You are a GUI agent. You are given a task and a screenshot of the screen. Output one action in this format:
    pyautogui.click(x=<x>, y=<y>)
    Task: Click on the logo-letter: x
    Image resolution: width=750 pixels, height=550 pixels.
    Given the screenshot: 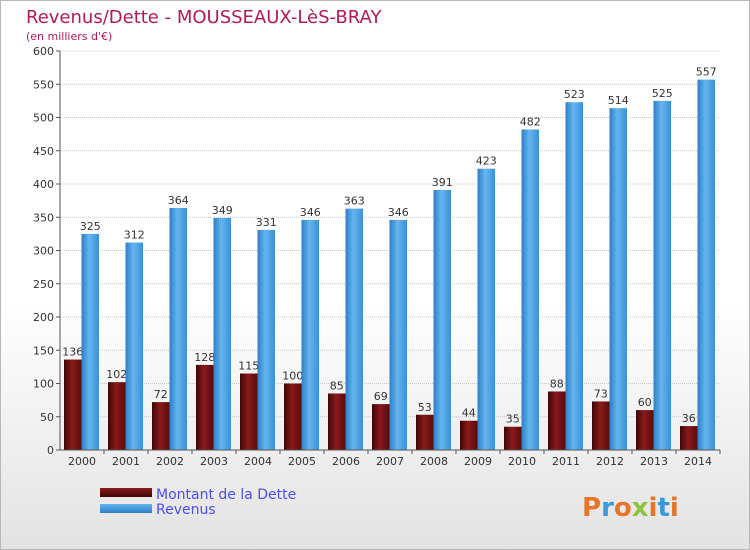 What is the action you would take?
    pyautogui.click(x=640, y=508)
    